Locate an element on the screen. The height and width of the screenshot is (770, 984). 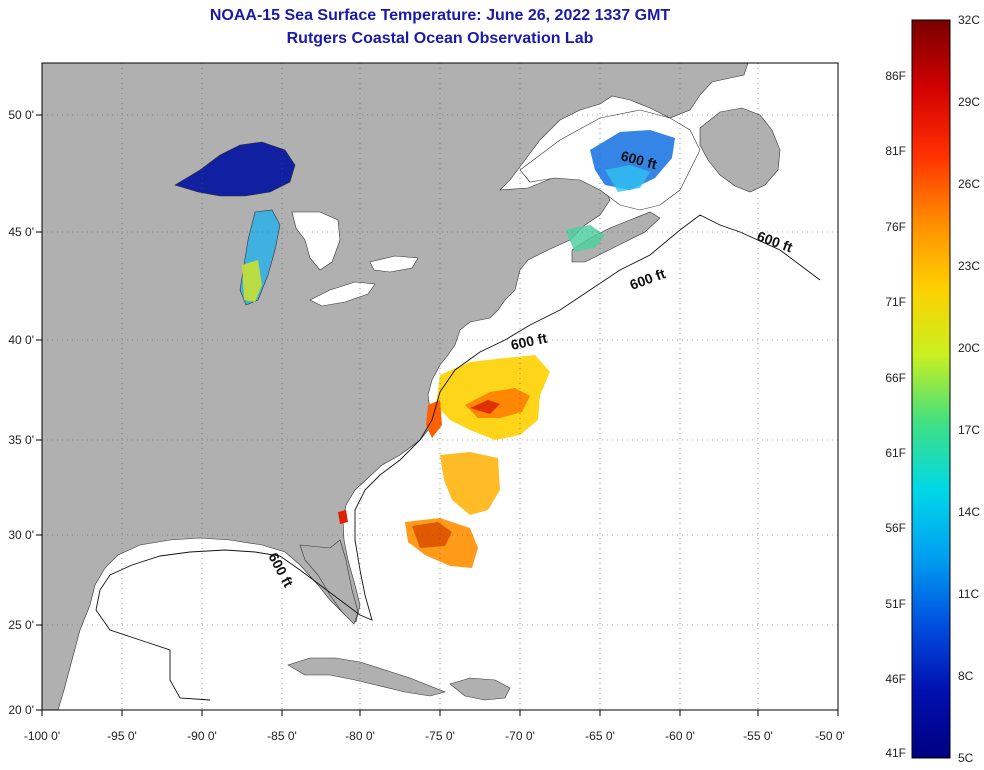
lat-tick-label: 25 0' is located at coordinates (21, 625).